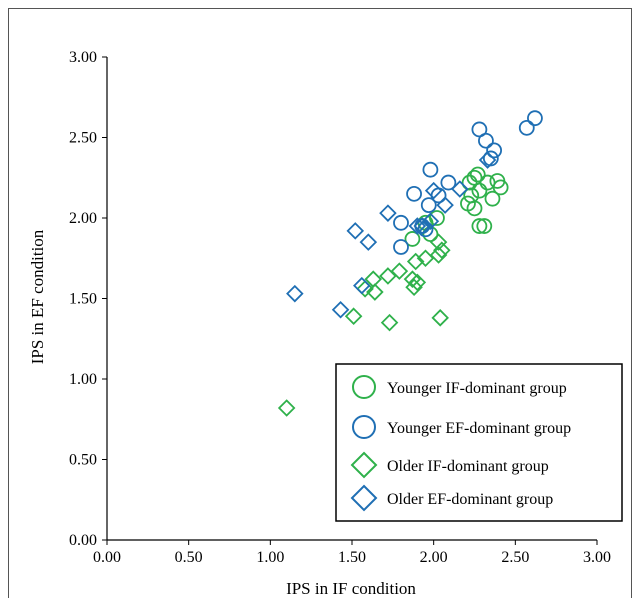  Describe the element at coordinates (470, 499) in the screenshot. I see `legend-label: Older EF-dominant group` at that location.